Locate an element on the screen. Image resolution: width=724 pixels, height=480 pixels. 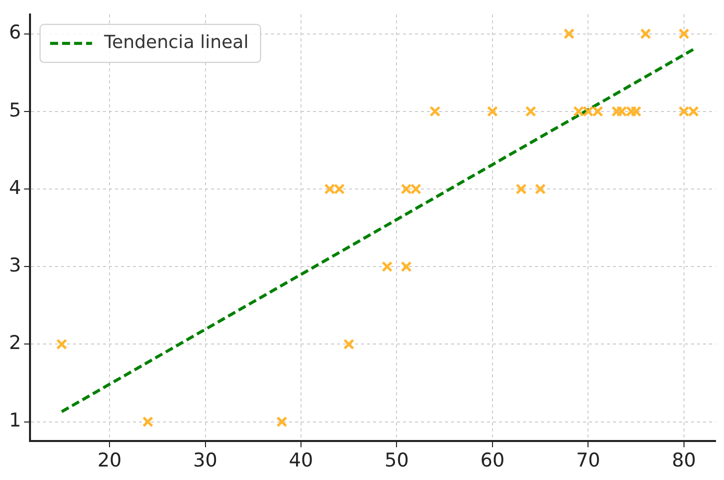
y-tick-label: 1 is located at coordinates (15, 421).